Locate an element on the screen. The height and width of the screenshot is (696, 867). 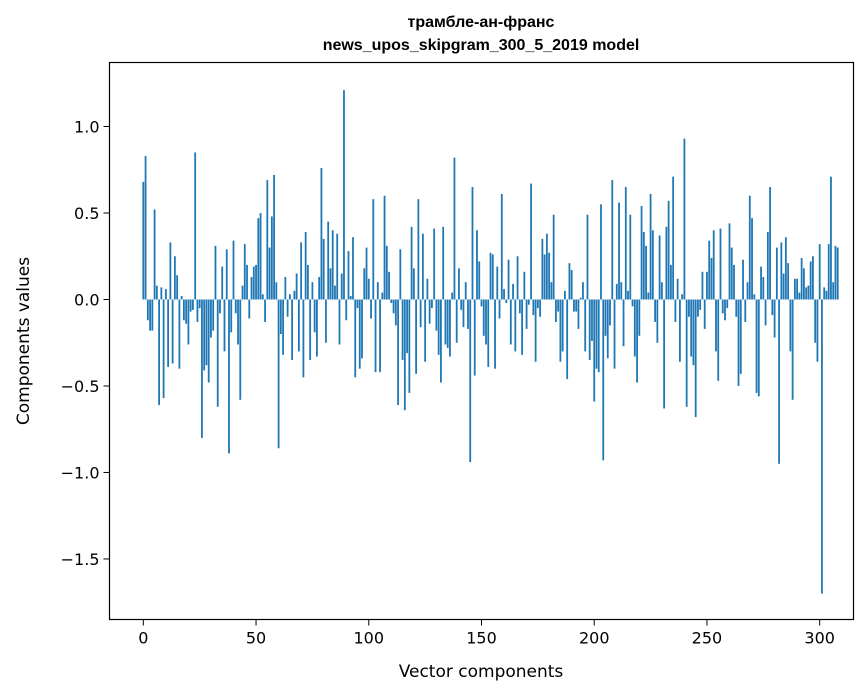
x-tick-label: 250 is located at coordinates (707, 638).